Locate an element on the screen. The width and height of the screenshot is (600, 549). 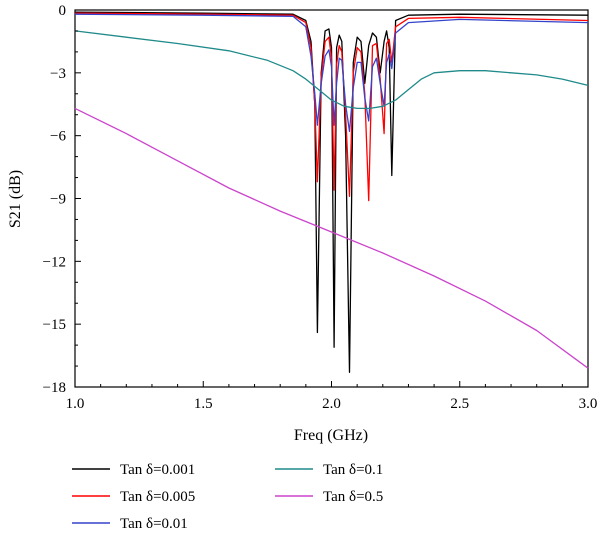
legend-label-2: Tan δ=0.005 is located at coordinates (157, 497).